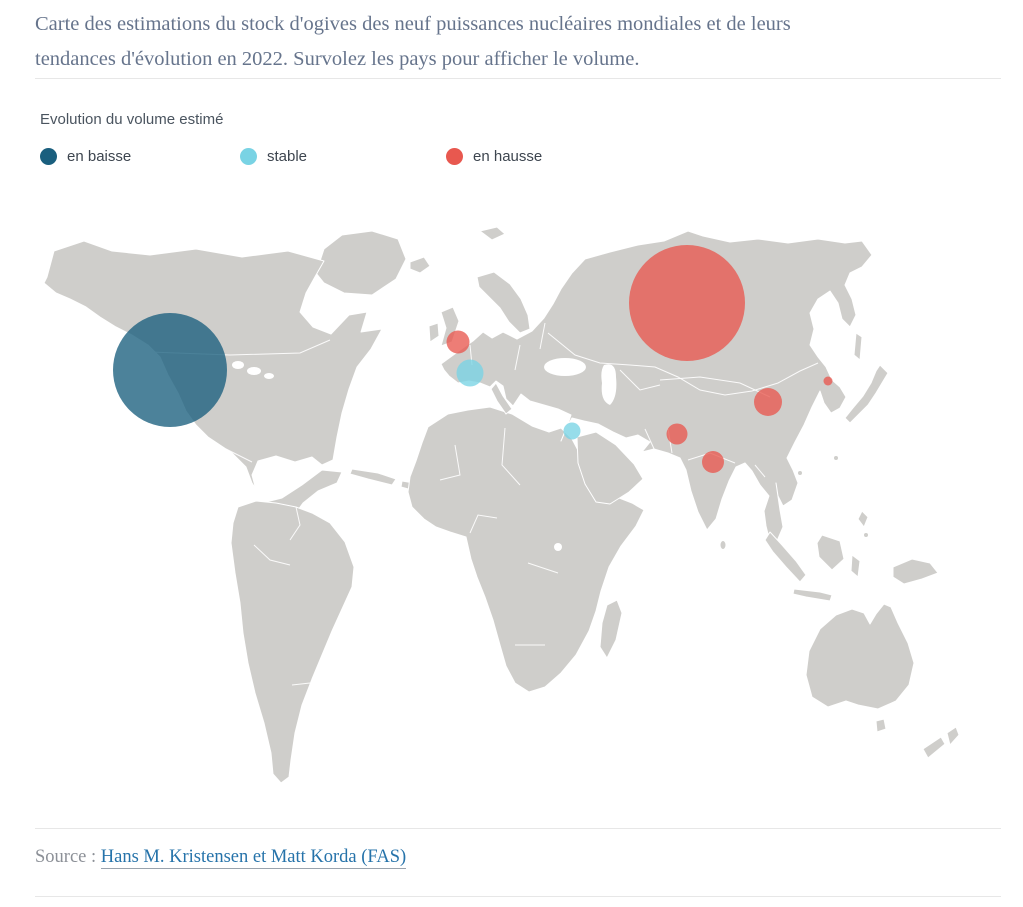  I want to click on legend-item-en-baisse: en baisse, so click(85, 156).